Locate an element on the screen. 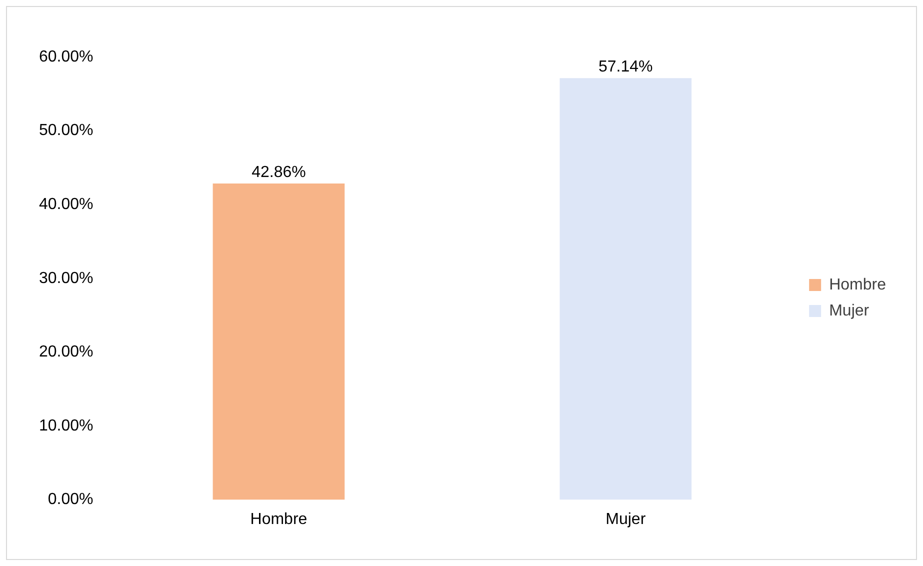 The height and width of the screenshot is (566, 923). y-tick-label: 40.00% is located at coordinates (66, 205).